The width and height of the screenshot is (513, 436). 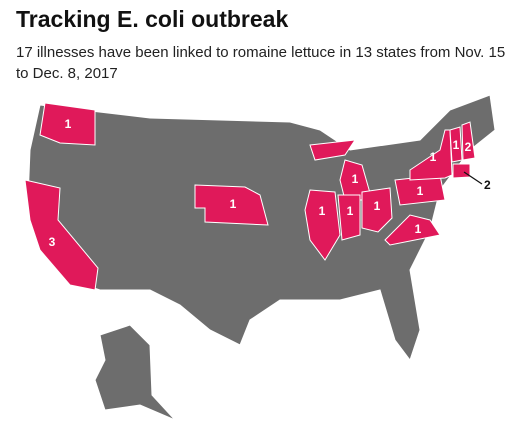 I want to click on state-vt, so click(x=456, y=144).